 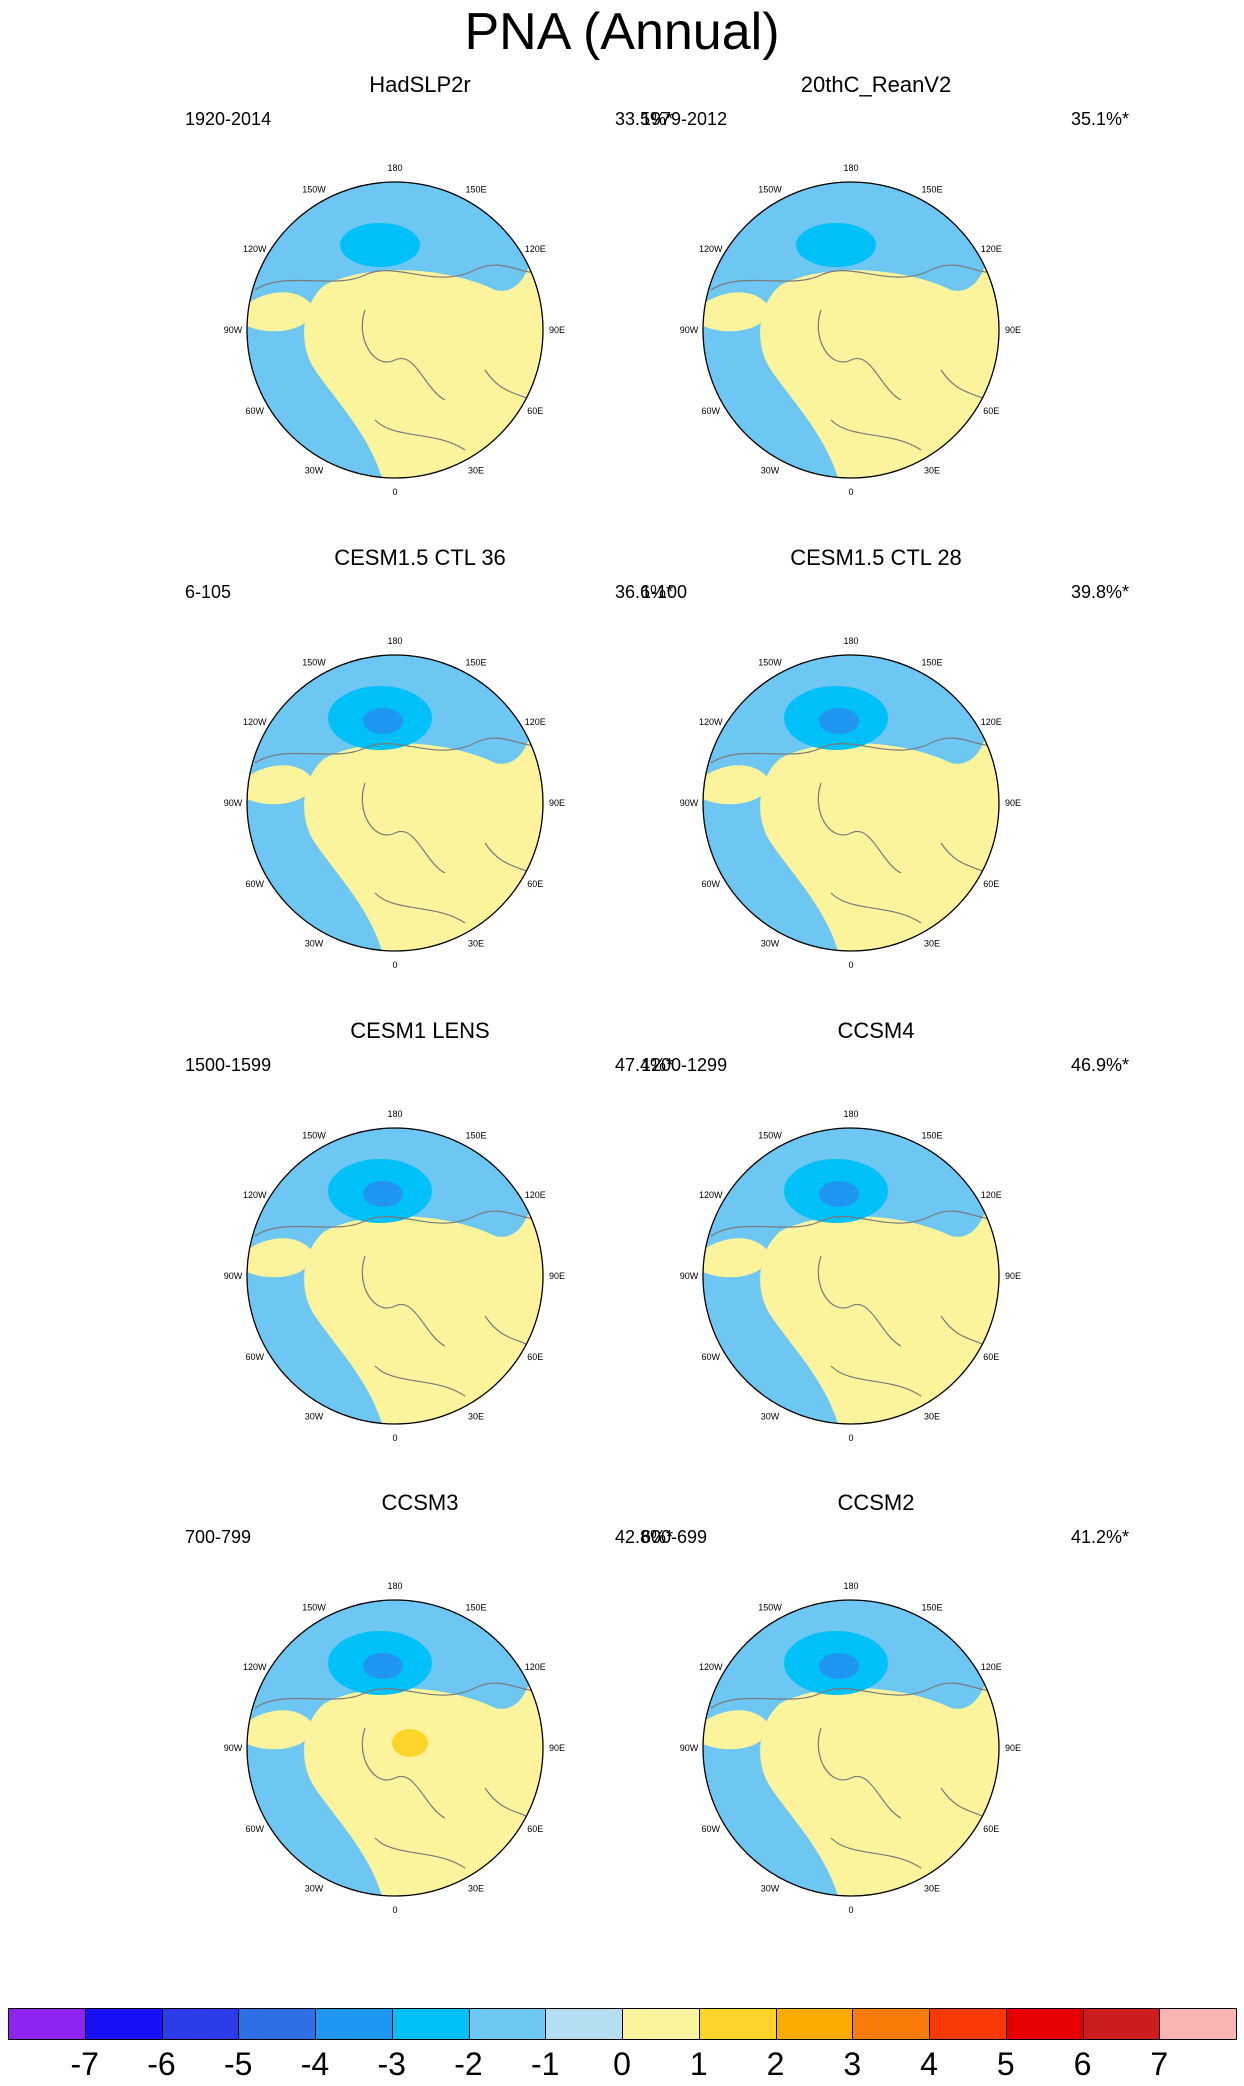 What do you see at coordinates (420, 557) in the screenshot?
I see `panel-title: CESM1.5 CTL 36` at bounding box center [420, 557].